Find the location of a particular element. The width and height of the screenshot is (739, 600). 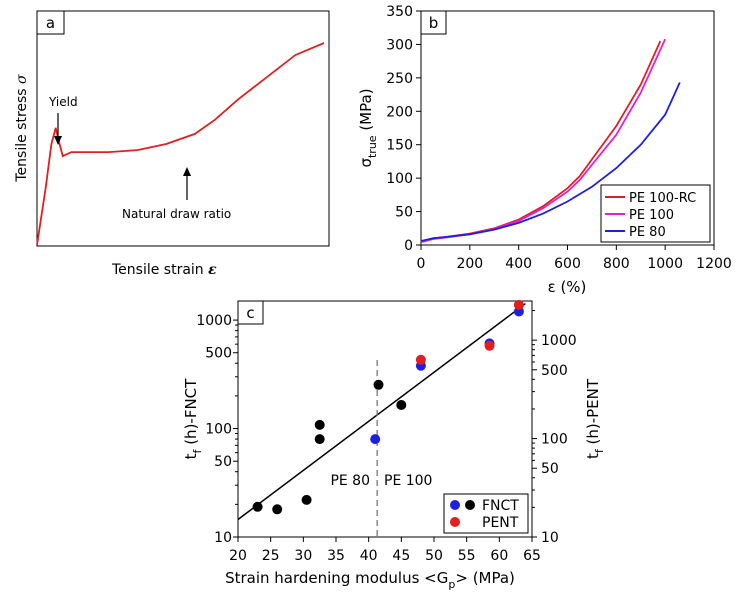

legend-fnct-label: FNCT is located at coordinates (500, 506).